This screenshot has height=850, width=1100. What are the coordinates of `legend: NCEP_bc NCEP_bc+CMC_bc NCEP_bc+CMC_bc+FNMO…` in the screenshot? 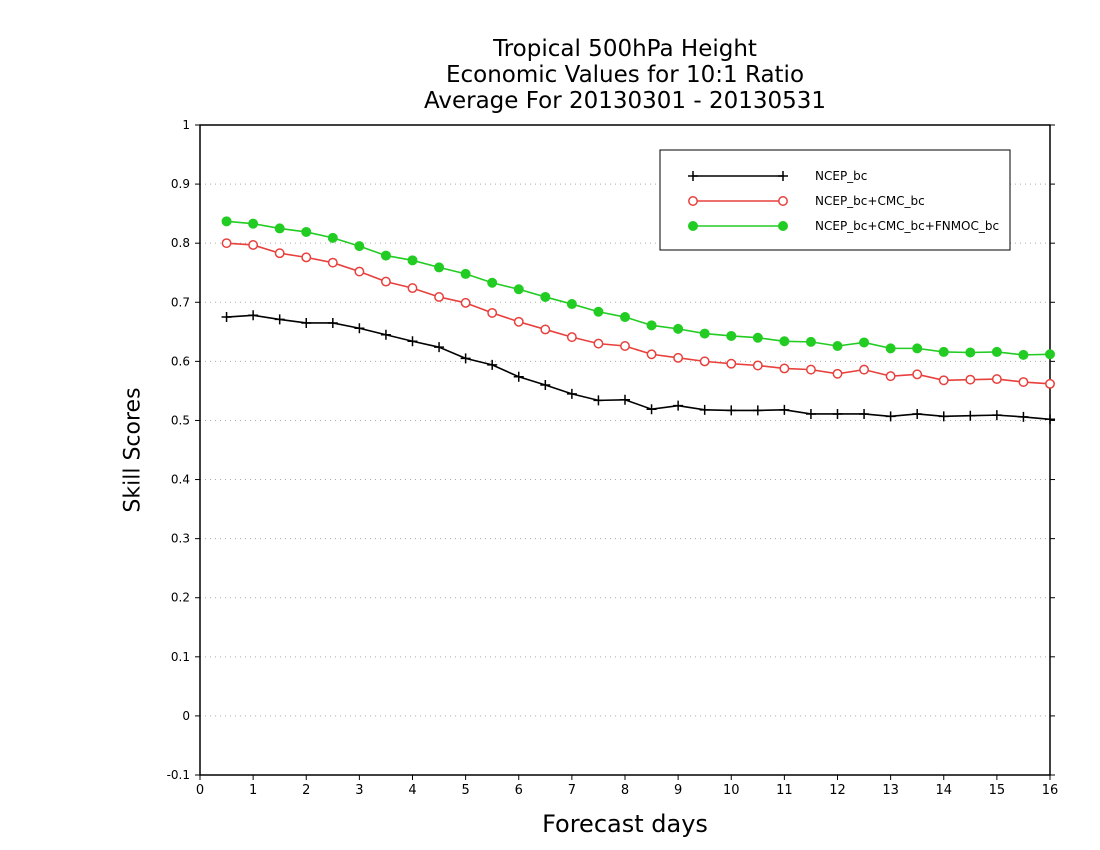 It's located at (835, 200).